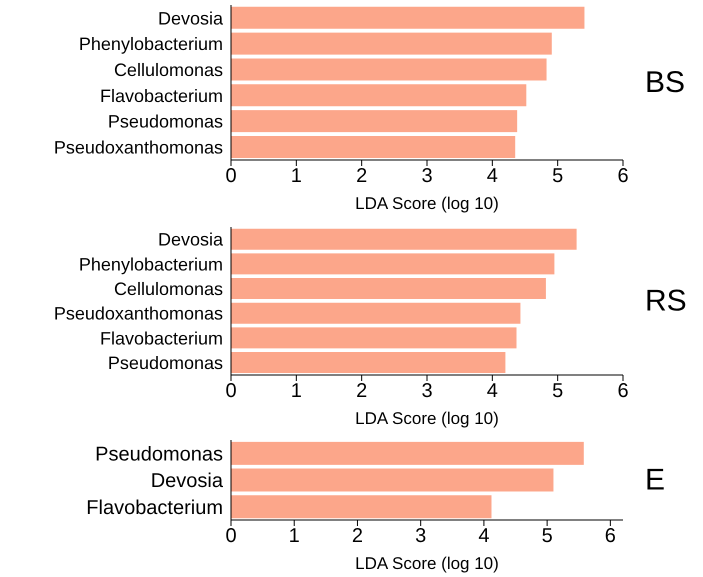 The height and width of the screenshot is (577, 703). Describe the element at coordinates (666, 301) in the screenshot. I see `text: RS` at that location.